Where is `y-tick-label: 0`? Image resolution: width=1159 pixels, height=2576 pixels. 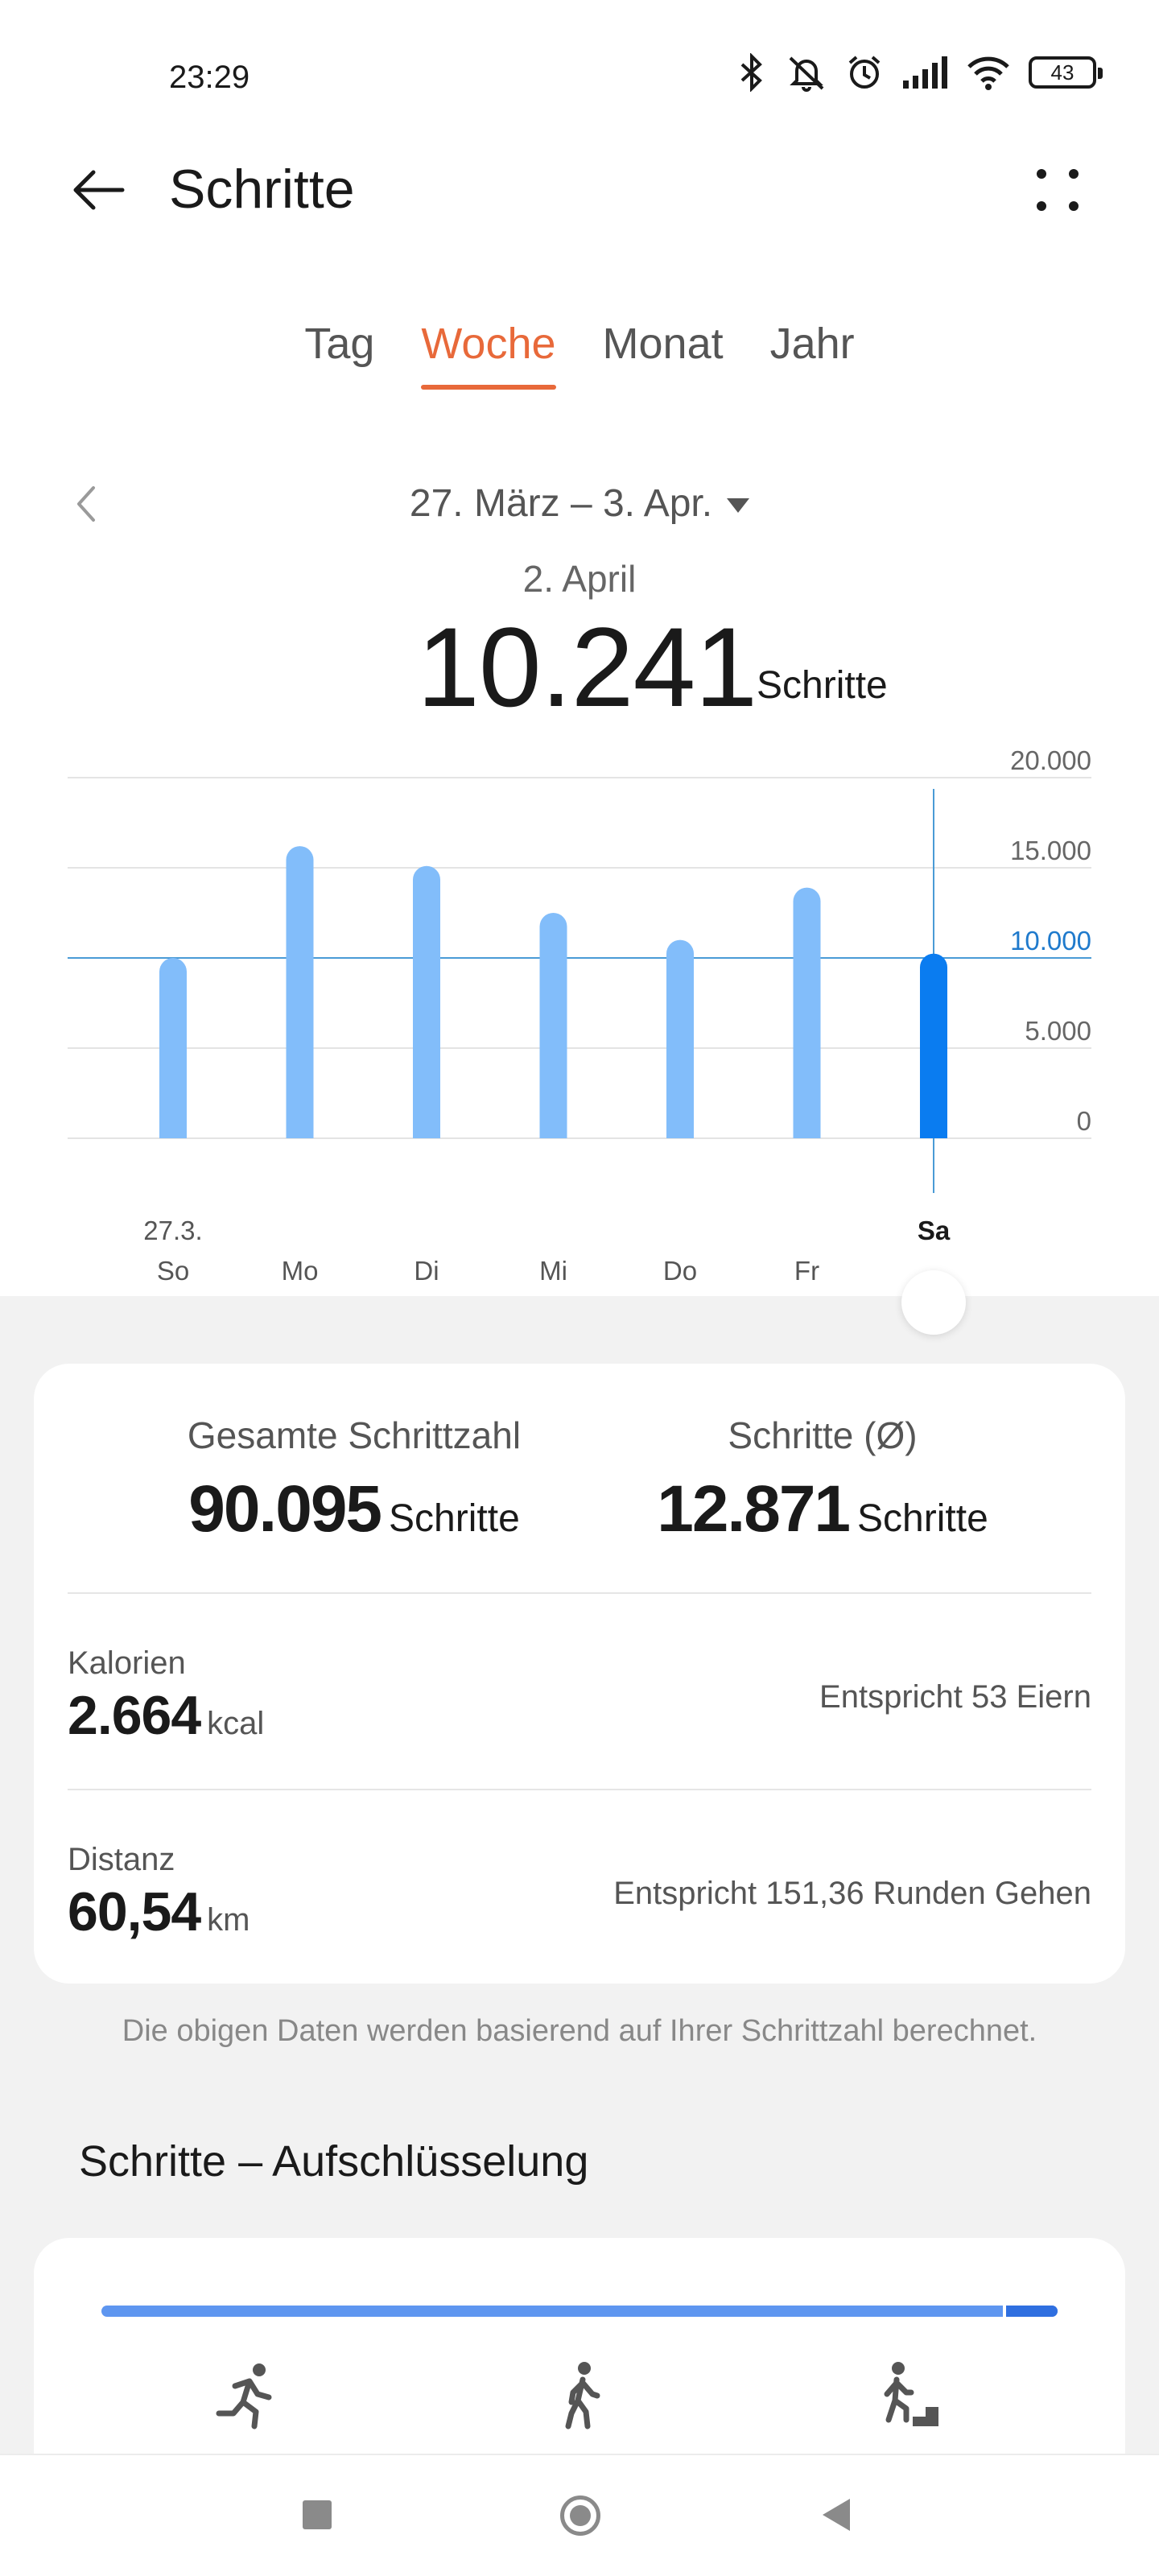 y-tick-label: 0 is located at coordinates (1084, 1121).